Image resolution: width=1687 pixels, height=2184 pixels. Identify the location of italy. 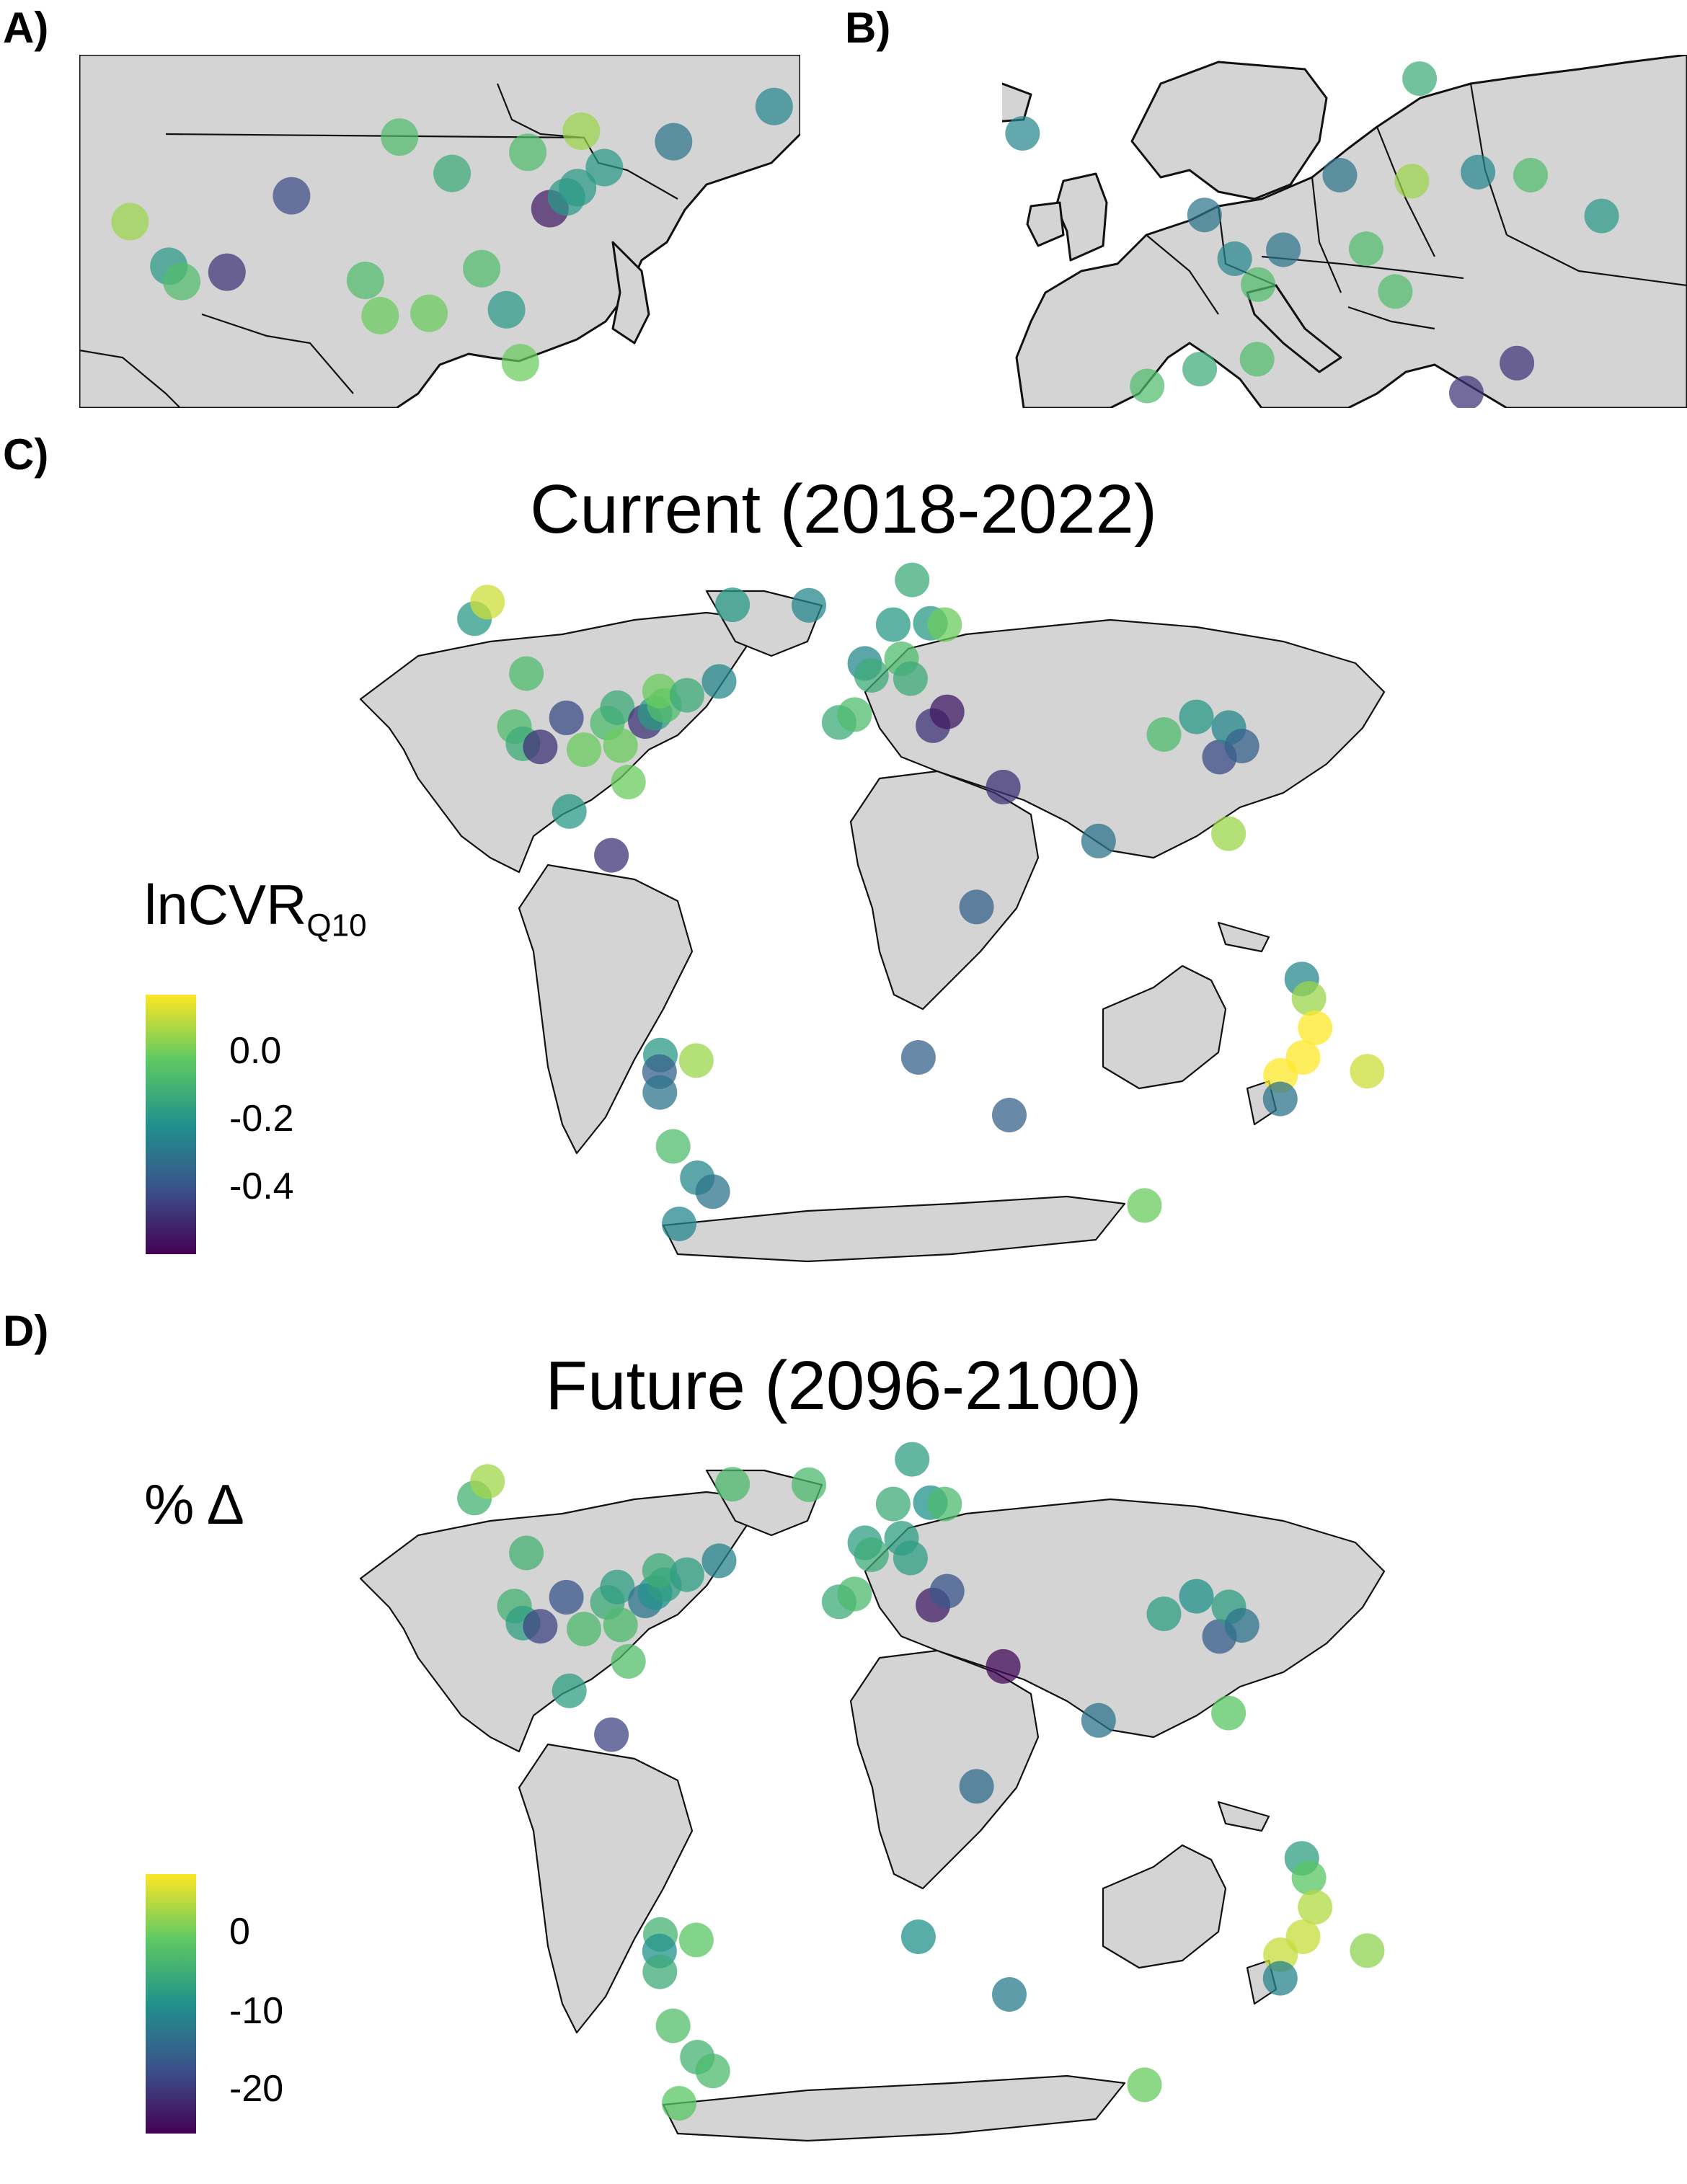
(1294, 328).